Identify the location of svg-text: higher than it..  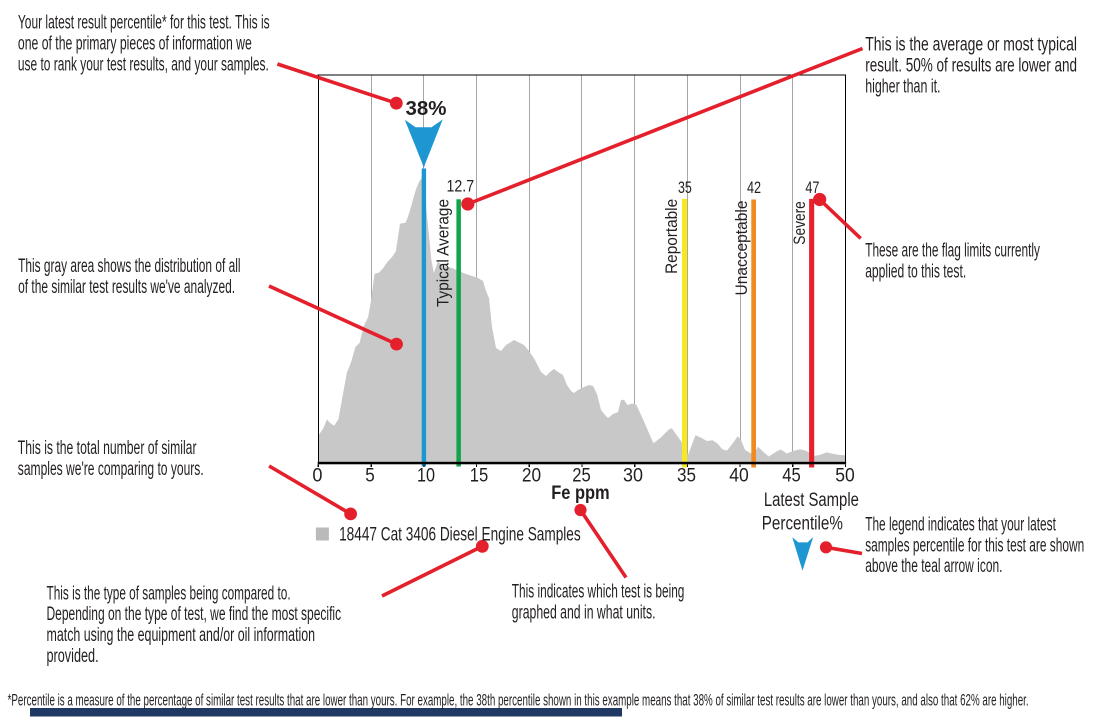
(902, 87).